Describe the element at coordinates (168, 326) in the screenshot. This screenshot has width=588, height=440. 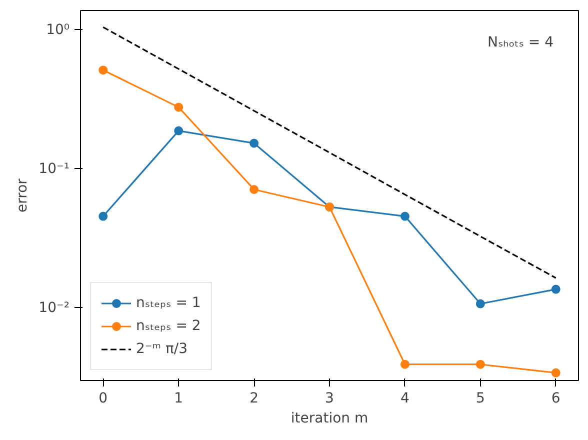
I see `legend-label: nₛₜₑₚₛ = 2` at that location.